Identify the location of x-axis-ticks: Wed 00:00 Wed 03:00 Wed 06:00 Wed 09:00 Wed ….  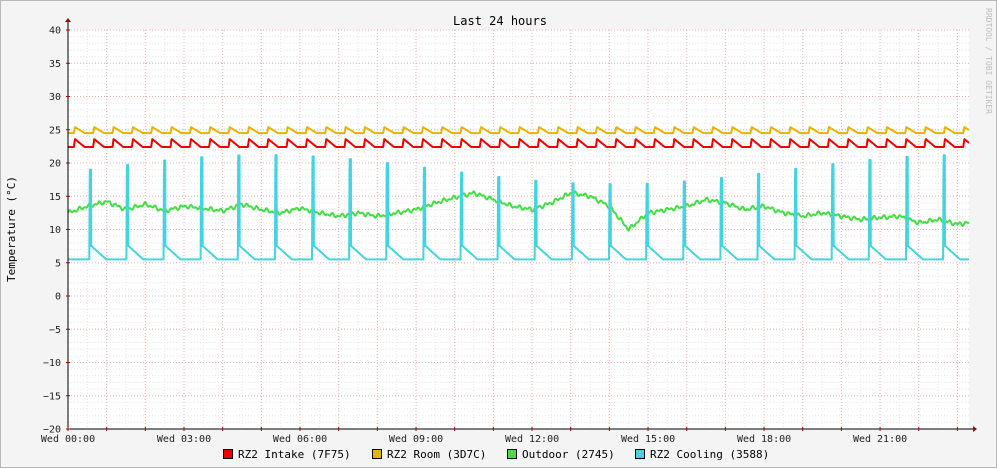
(474, 439).